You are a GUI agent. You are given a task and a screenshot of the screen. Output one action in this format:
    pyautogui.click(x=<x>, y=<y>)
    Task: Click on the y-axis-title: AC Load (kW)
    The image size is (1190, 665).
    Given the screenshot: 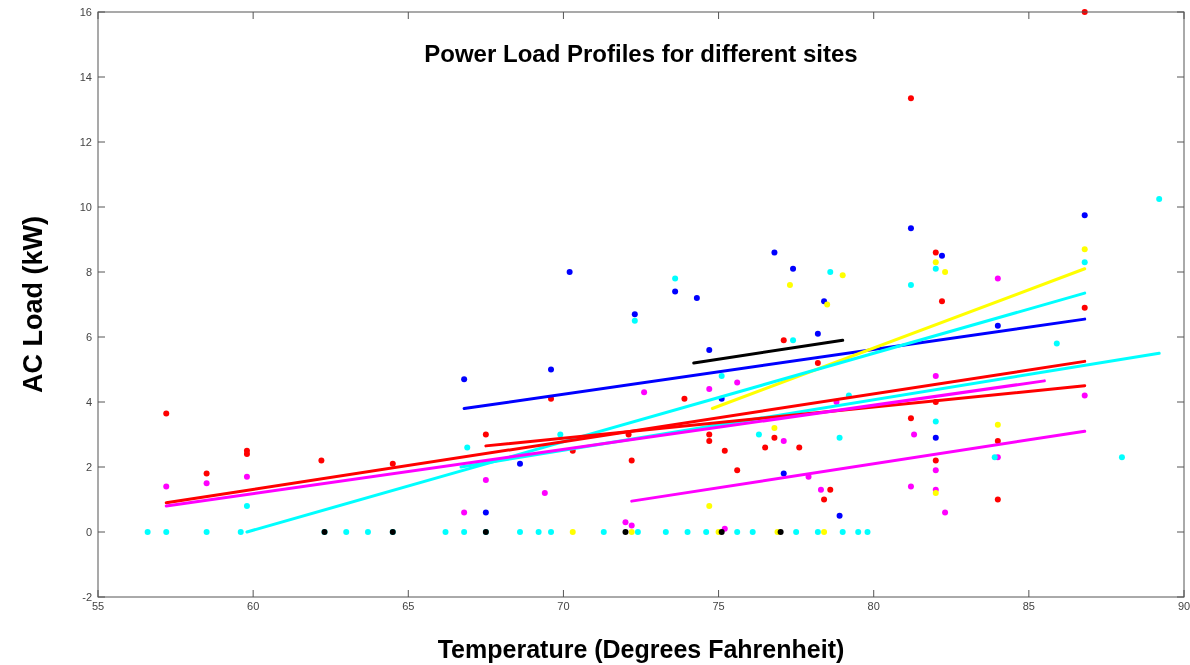 What is the action you would take?
    pyautogui.click(x=33, y=304)
    